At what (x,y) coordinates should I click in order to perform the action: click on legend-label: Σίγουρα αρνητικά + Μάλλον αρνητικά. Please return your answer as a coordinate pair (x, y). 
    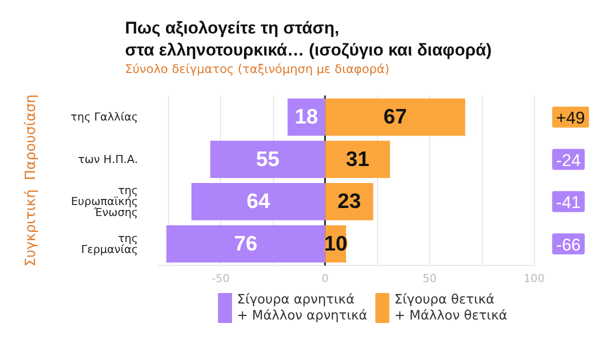
    Looking at the image, I should click on (302, 308).